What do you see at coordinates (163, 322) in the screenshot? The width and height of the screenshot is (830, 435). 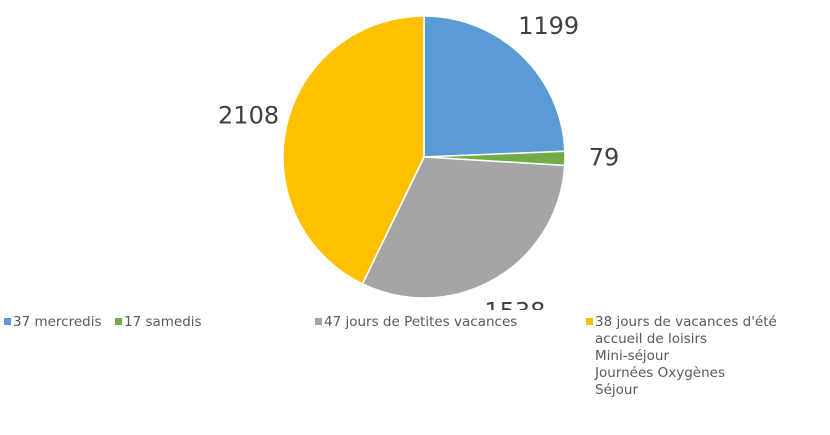 I see `legend-label: 17 samedis` at bounding box center [163, 322].